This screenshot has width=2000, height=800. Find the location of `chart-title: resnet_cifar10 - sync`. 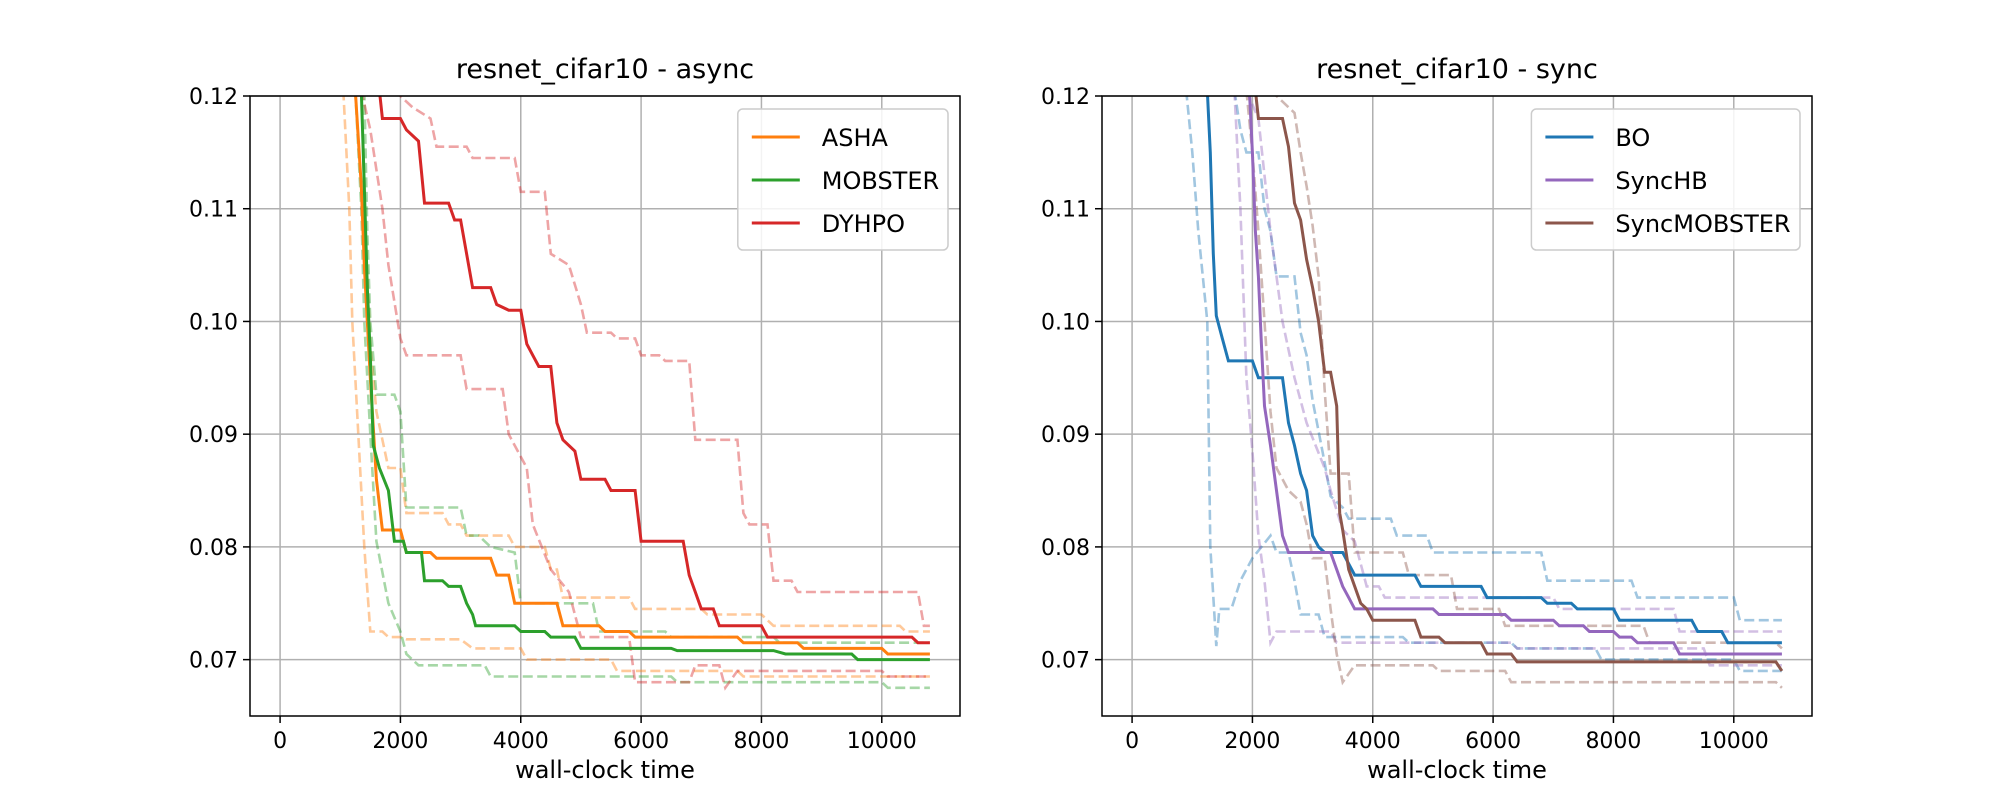

chart-title: resnet_cifar10 - sync is located at coordinates (1457, 69).